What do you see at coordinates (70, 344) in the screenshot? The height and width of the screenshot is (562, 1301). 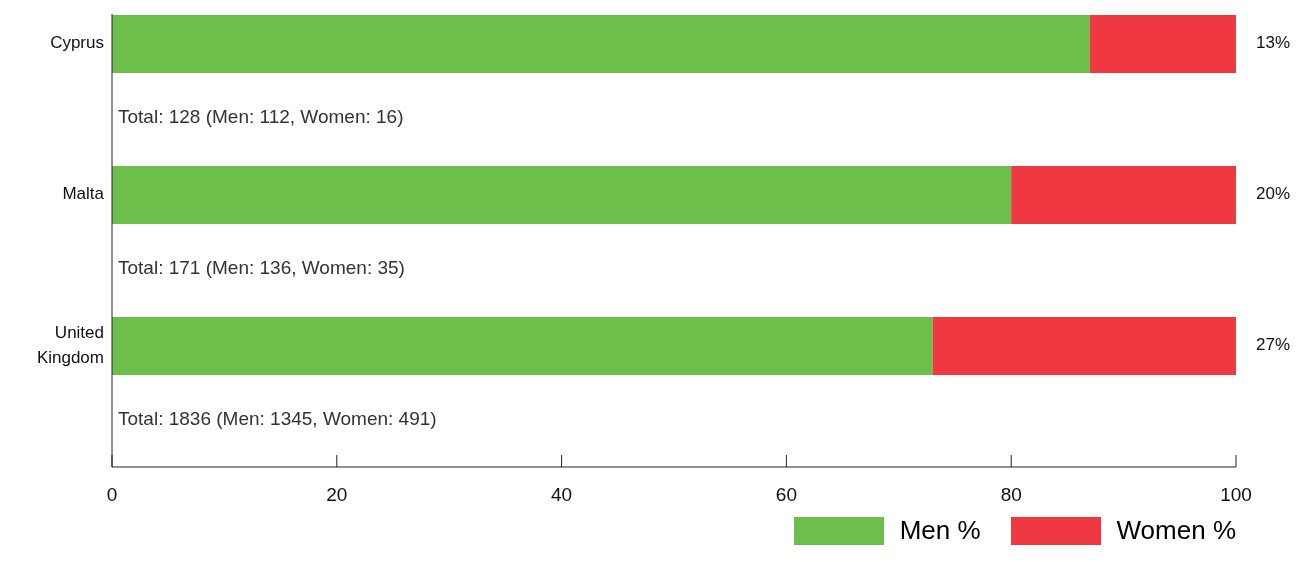 I see `y-tick-label: United Kingdom` at bounding box center [70, 344].